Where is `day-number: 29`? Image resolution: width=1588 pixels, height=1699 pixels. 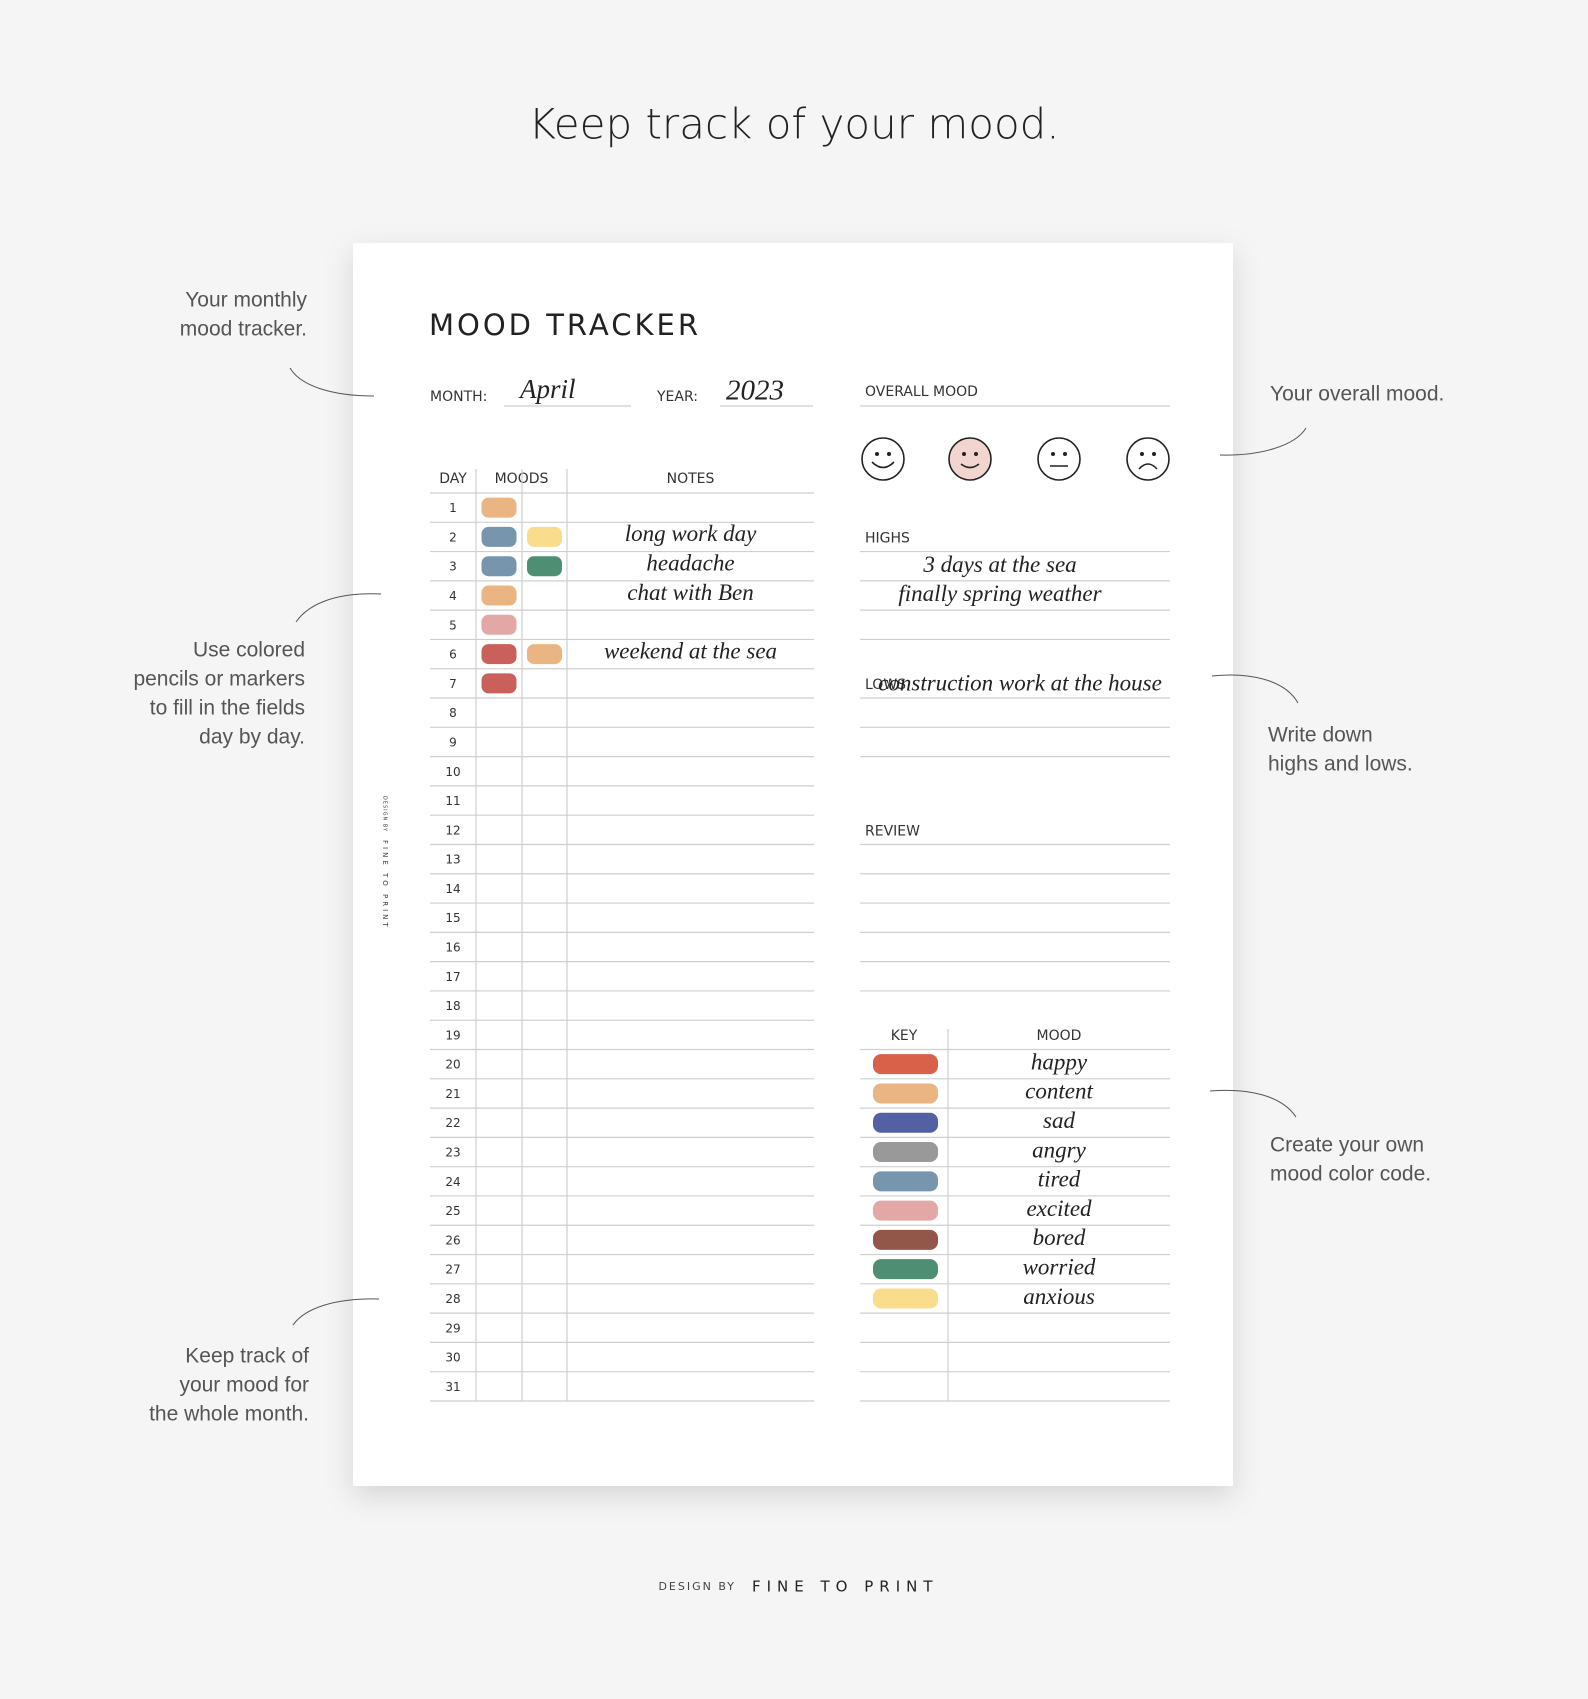
day-number: 29 is located at coordinates (452, 1328).